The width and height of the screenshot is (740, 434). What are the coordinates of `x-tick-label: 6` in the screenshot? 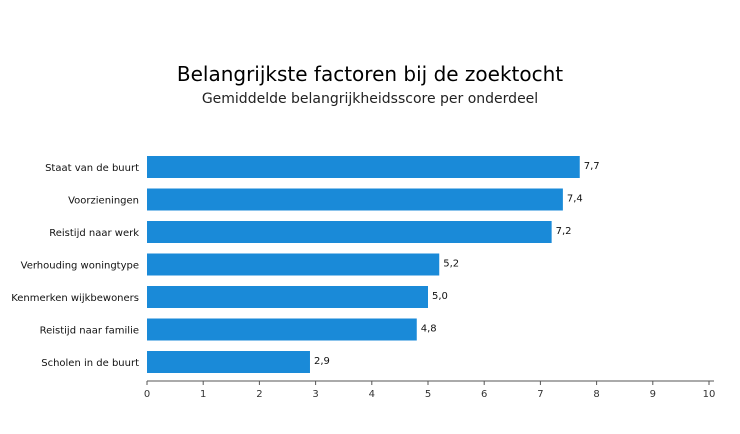 It's located at (484, 394).